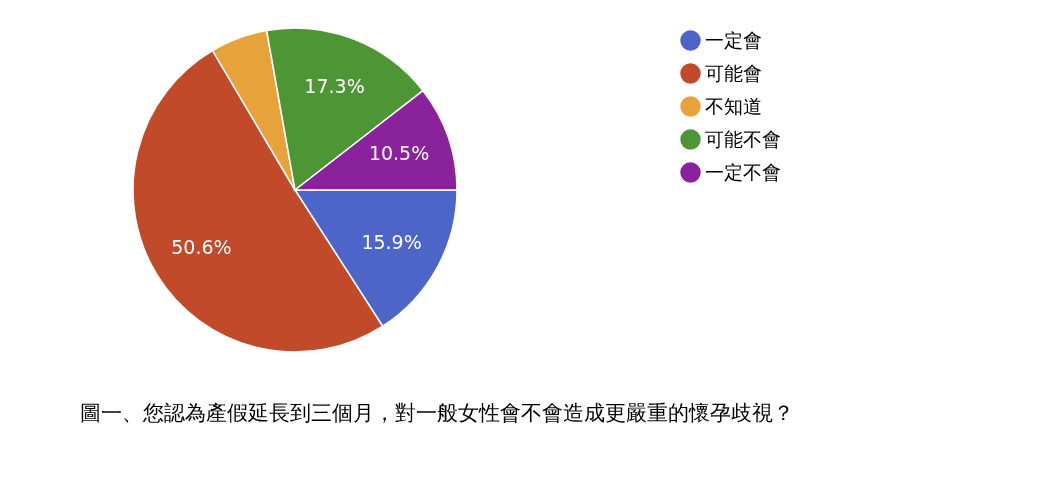  What do you see at coordinates (334, 86) in the screenshot?
I see `data-label: 17.3%` at bounding box center [334, 86].